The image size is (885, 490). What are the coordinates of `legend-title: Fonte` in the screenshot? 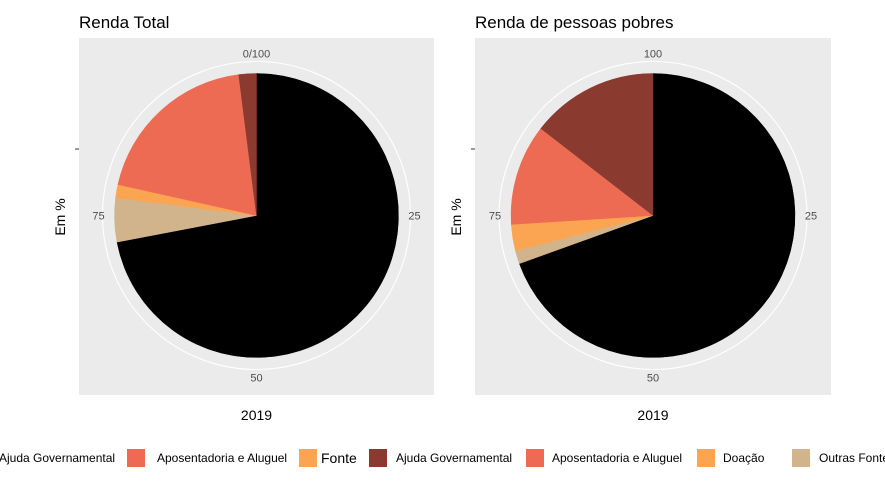 It's located at (339, 458).